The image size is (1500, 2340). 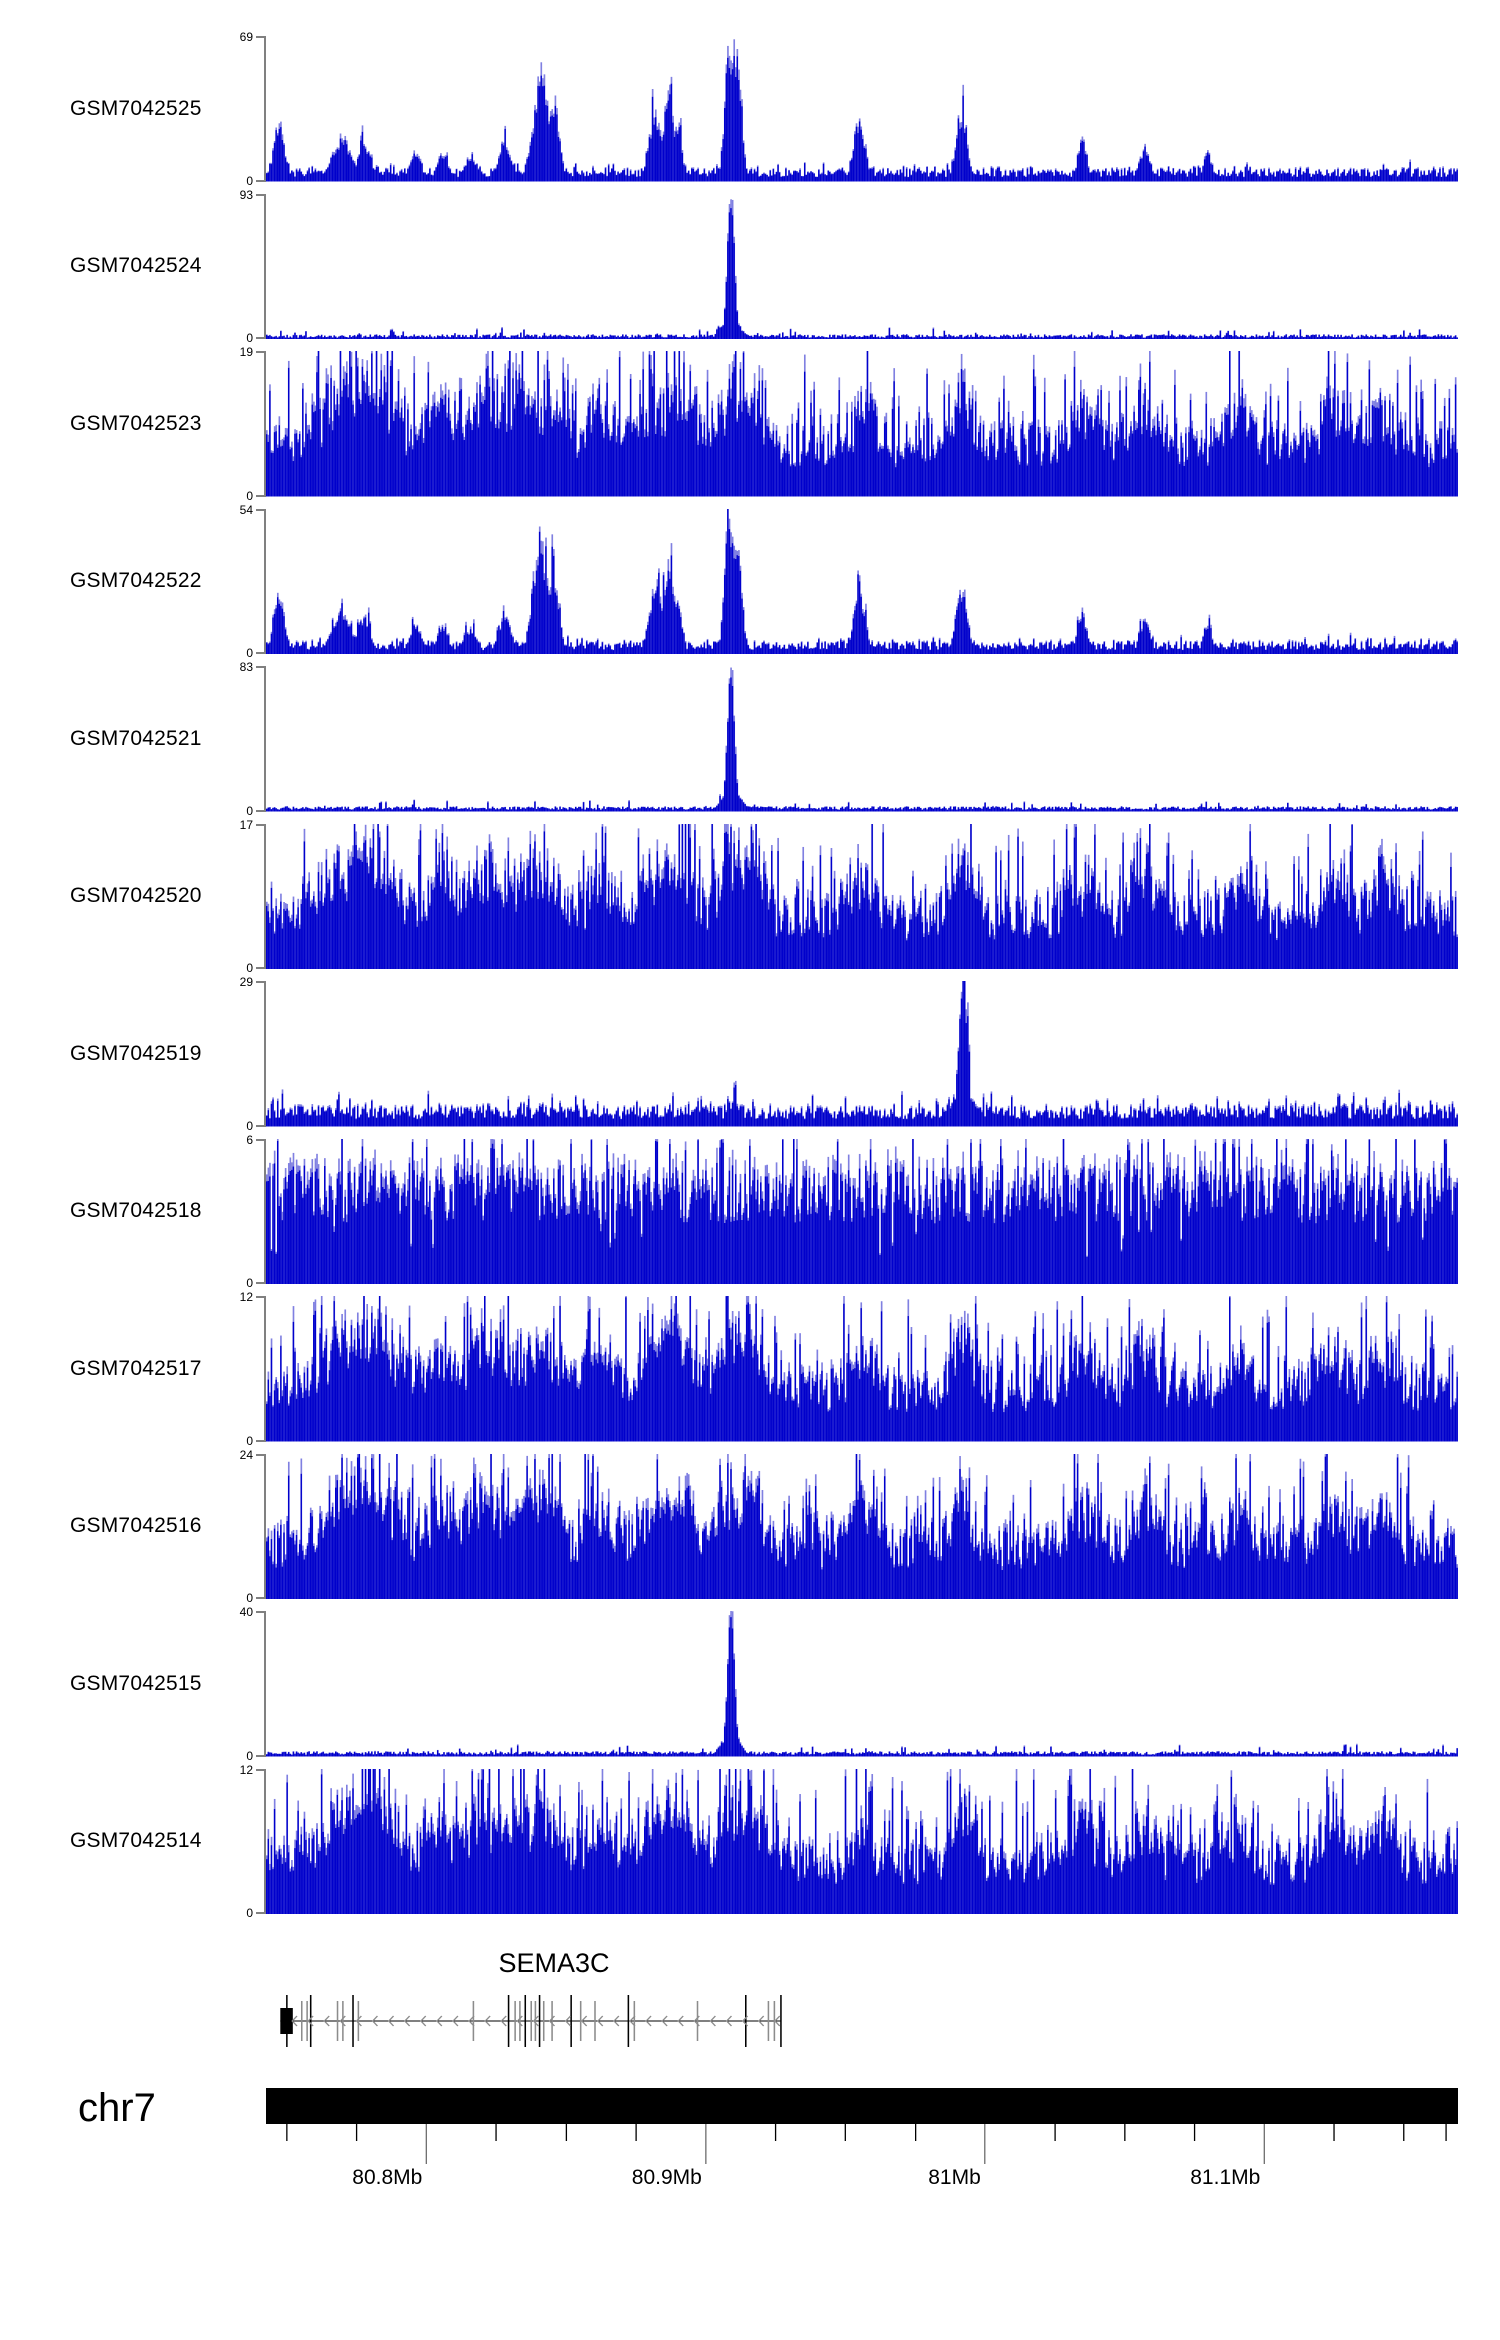 I want to click on track-y-axis: 24 0, so click(x=252, y=1526).